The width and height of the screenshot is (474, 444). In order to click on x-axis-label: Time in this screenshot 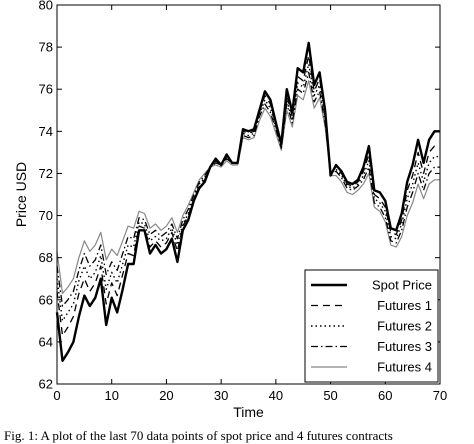, I will do `click(248, 412)`.